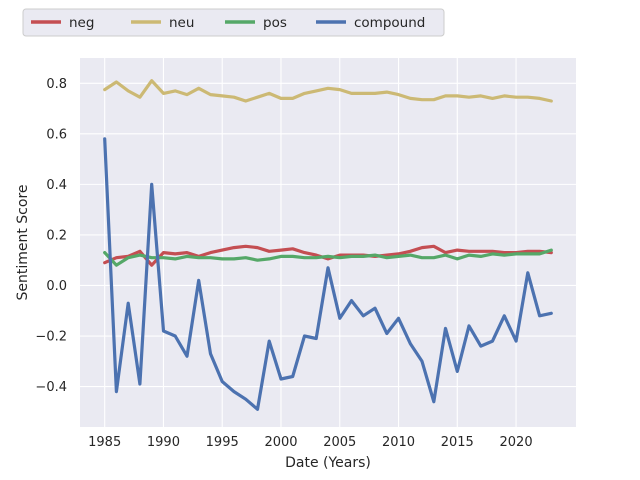 This screenshot has height=480, width=640. Describe the element at coordinates (398, 442) in the screenshot. I see `x-tick-label: 2010` at that location.